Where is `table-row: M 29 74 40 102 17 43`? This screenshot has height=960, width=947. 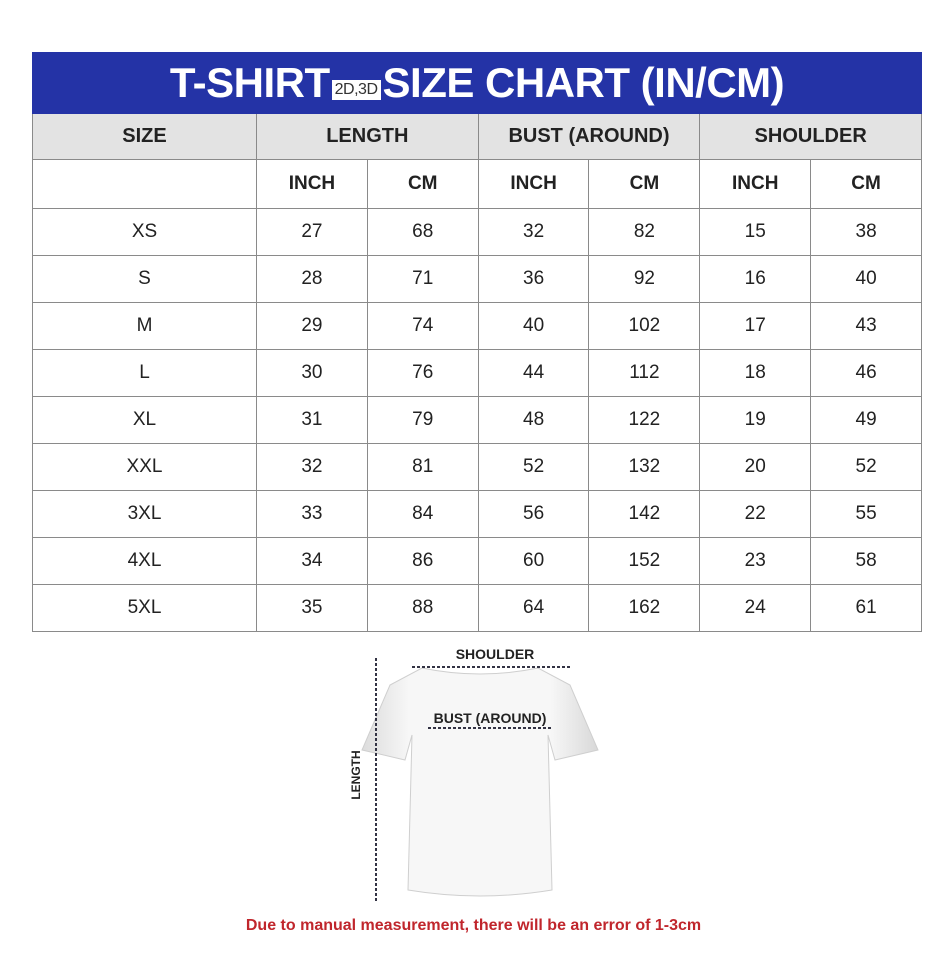
table-row: M 29 74 40 102 17 43 is located at coordinates (477, 326).